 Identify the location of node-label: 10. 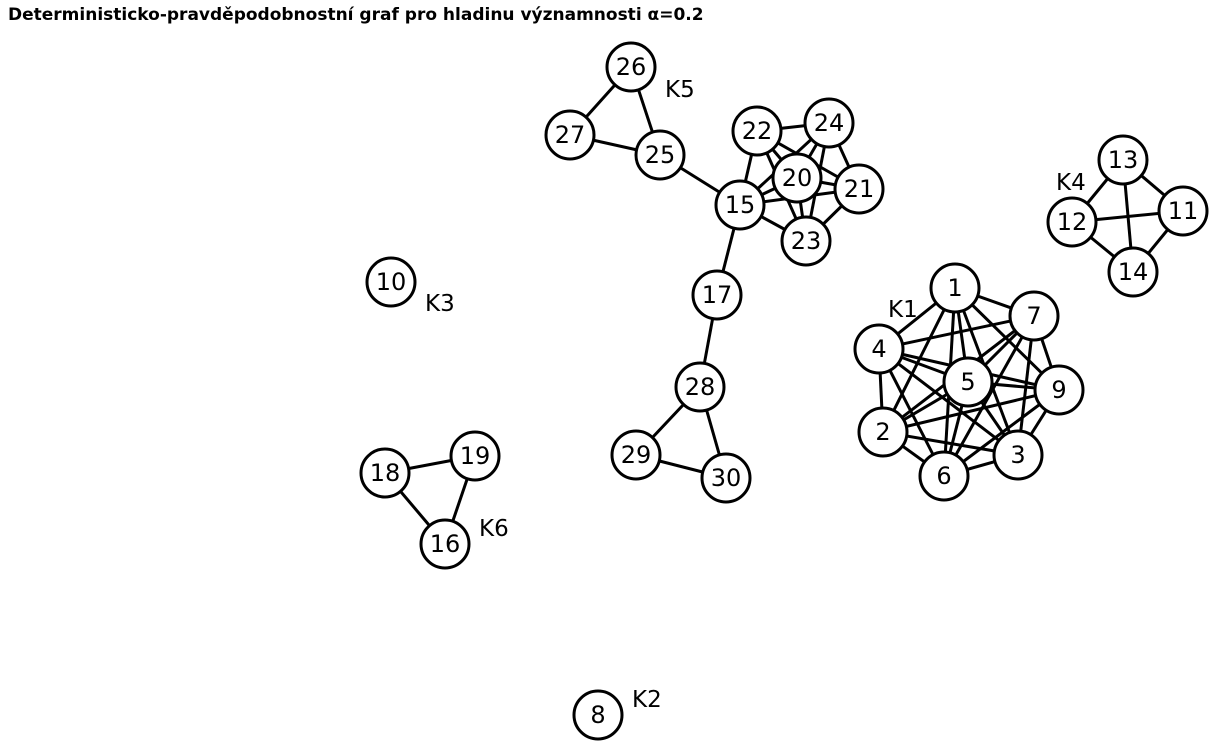
(391, 282).